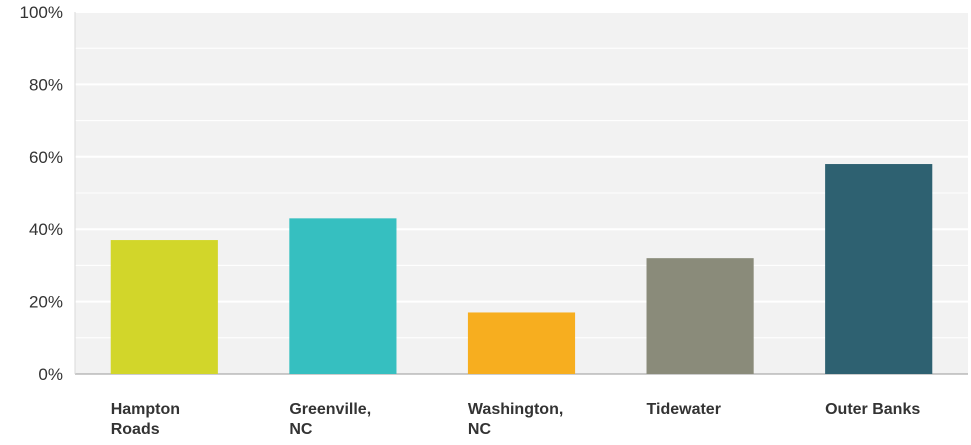 This screenshot has width=971, height=445. What do you see at coordinates (46, 157) in the screenshot?
I see `y-tick-label: 60%` at bounding box center [46, 157].